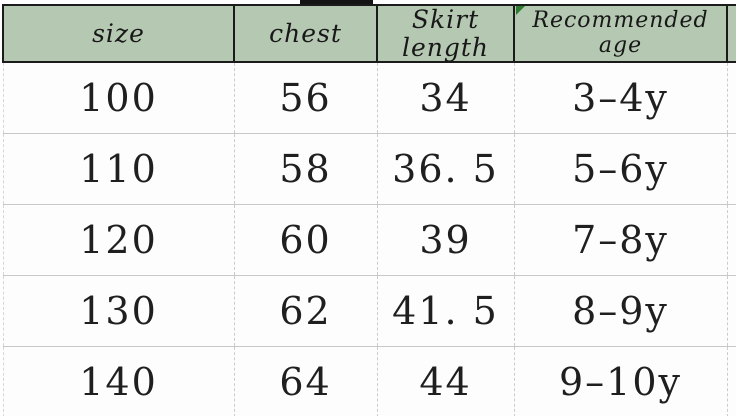  I want to click on cropped-content-mark, so click(336, 2).